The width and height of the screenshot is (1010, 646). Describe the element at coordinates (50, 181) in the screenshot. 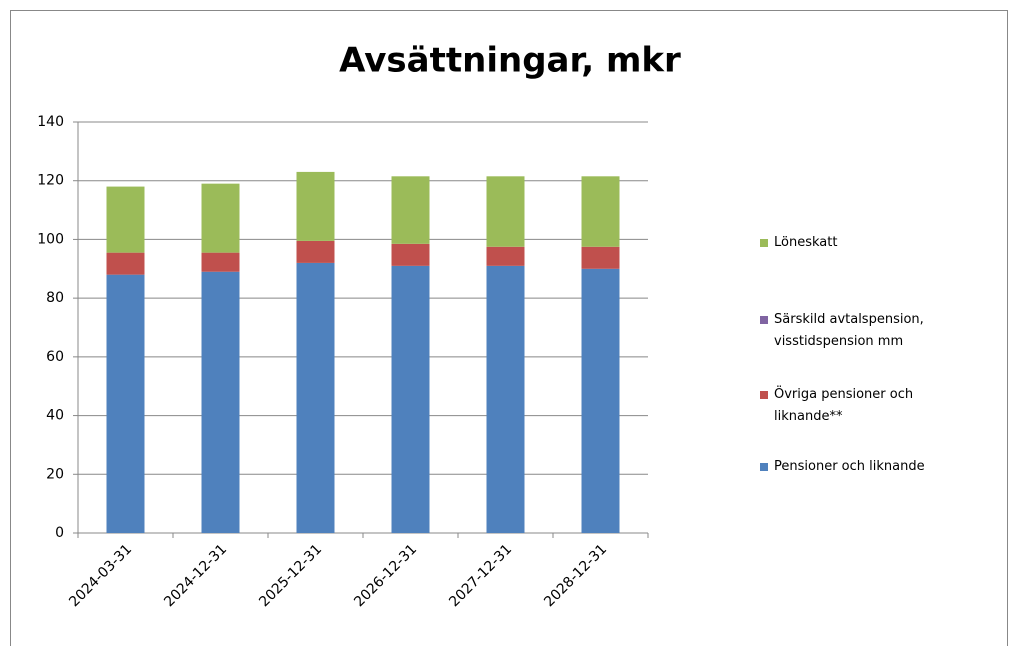

I see `y-tick-label: 120` at that location.